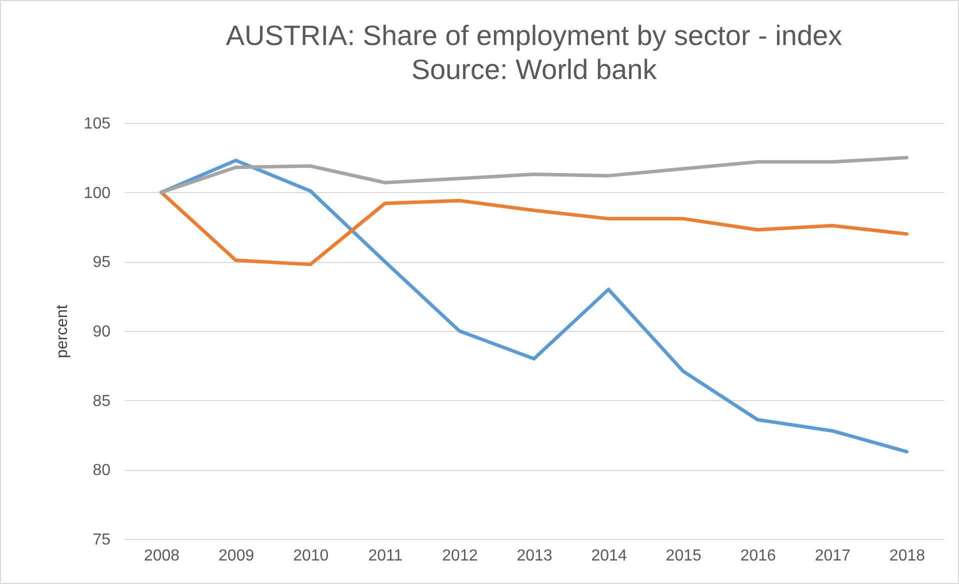  Describe the element at coordinates (832, 556) in the screenshot. I see `x-tick-label: 2017` at that location.